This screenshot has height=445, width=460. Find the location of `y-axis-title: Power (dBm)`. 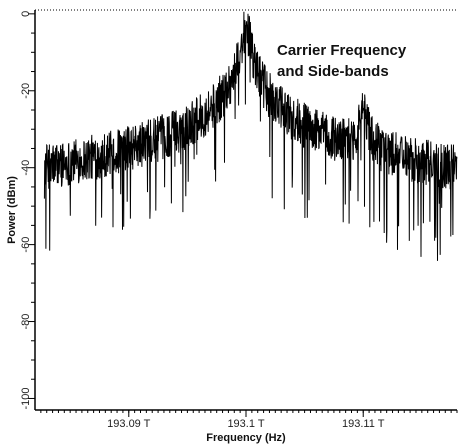

y-axis-title: Power (dBm) is located at coordinates (12, 210).